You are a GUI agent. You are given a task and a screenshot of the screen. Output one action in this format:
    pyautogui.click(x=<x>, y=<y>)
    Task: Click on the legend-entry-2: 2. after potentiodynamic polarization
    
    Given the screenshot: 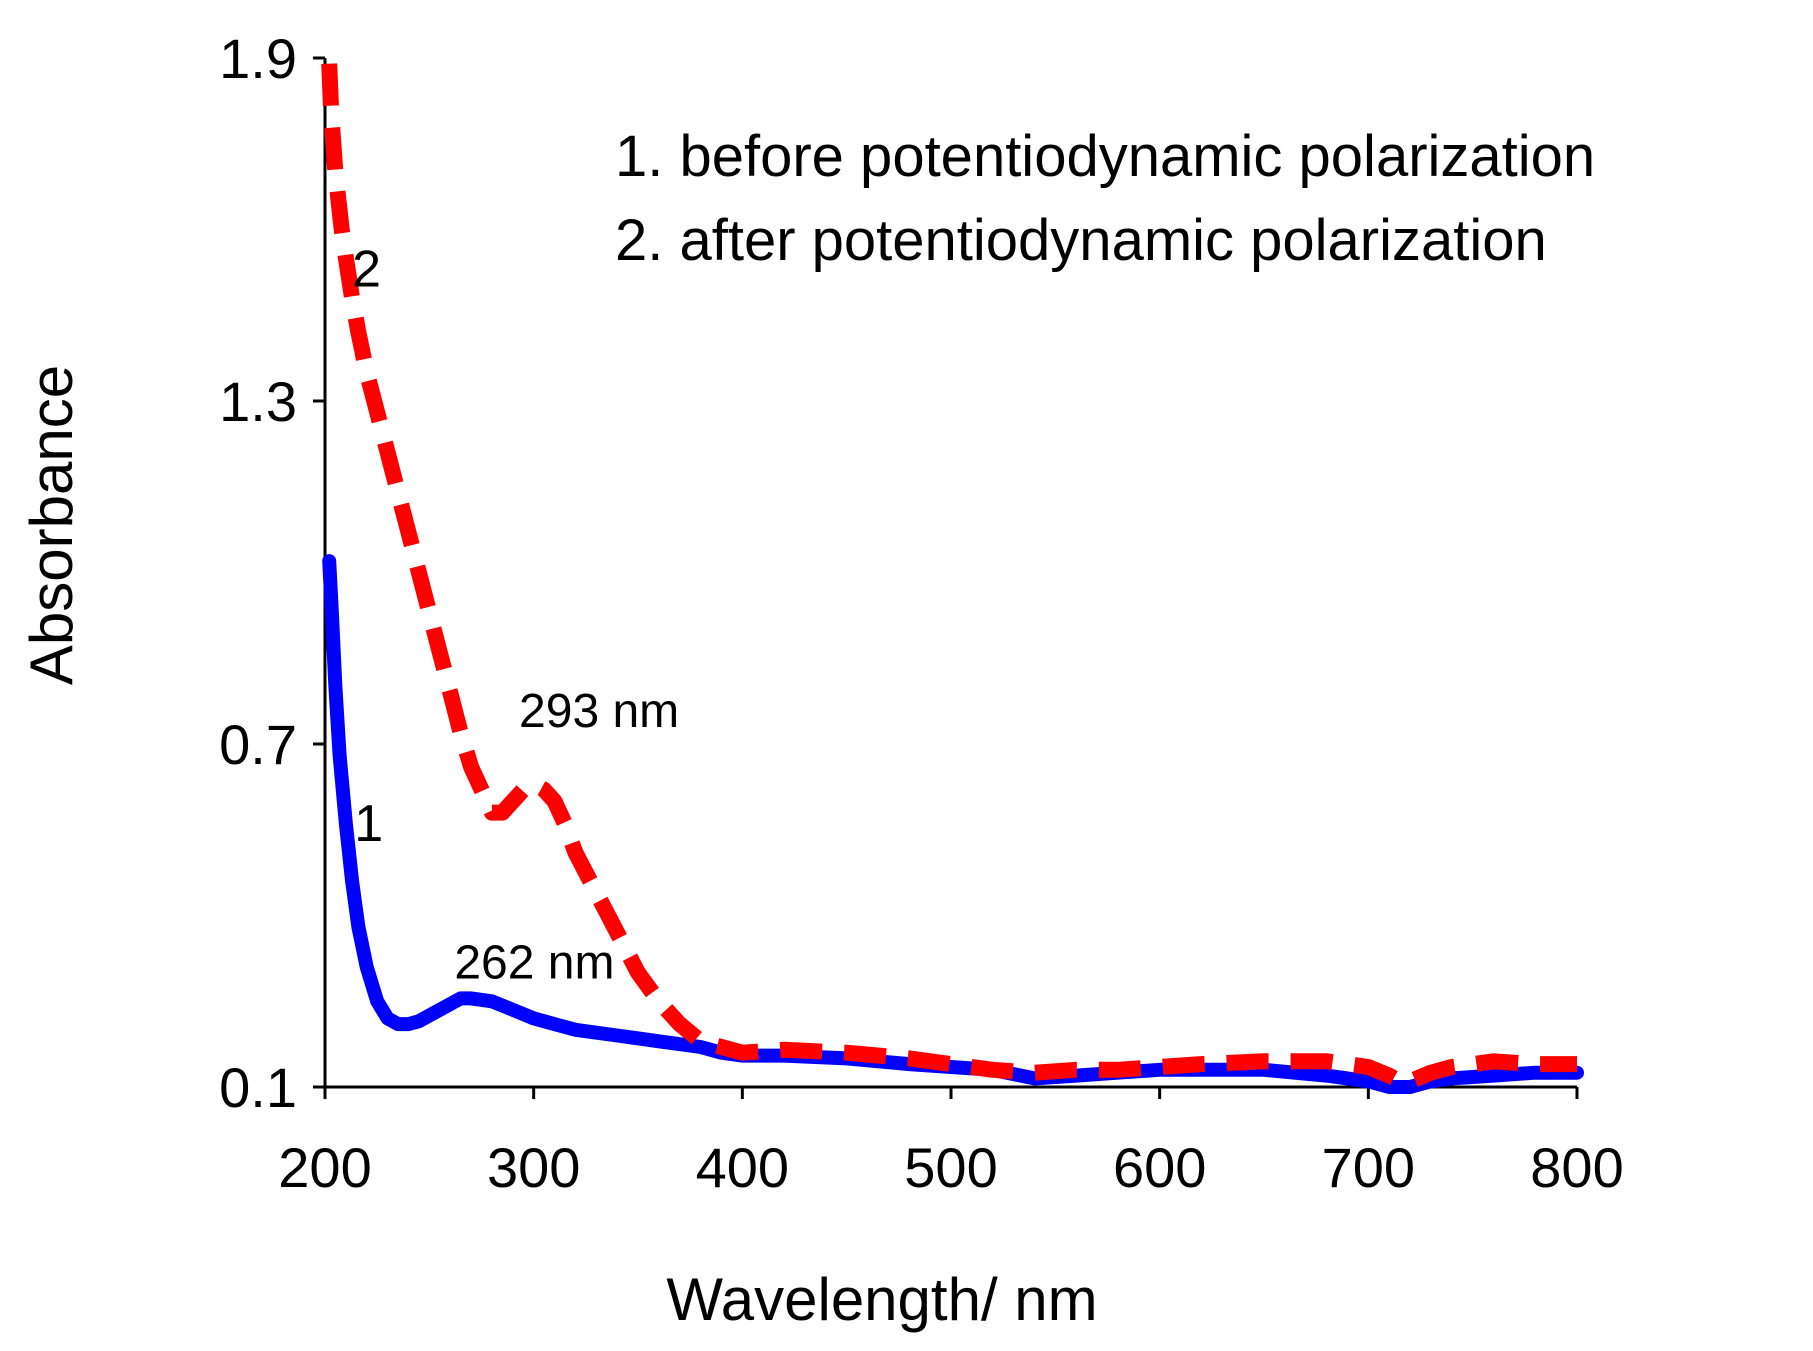 What is the action you would take?
    pyautogui.click(x=1081, y=240)
    